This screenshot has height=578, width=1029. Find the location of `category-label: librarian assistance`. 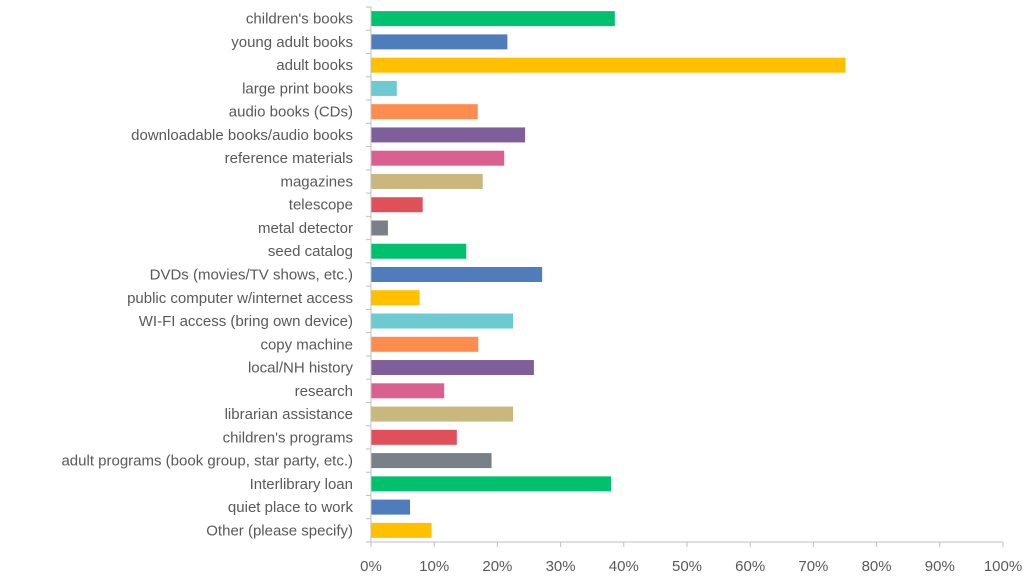

category-label: librarian assistance is located at coordinates (289, 414).